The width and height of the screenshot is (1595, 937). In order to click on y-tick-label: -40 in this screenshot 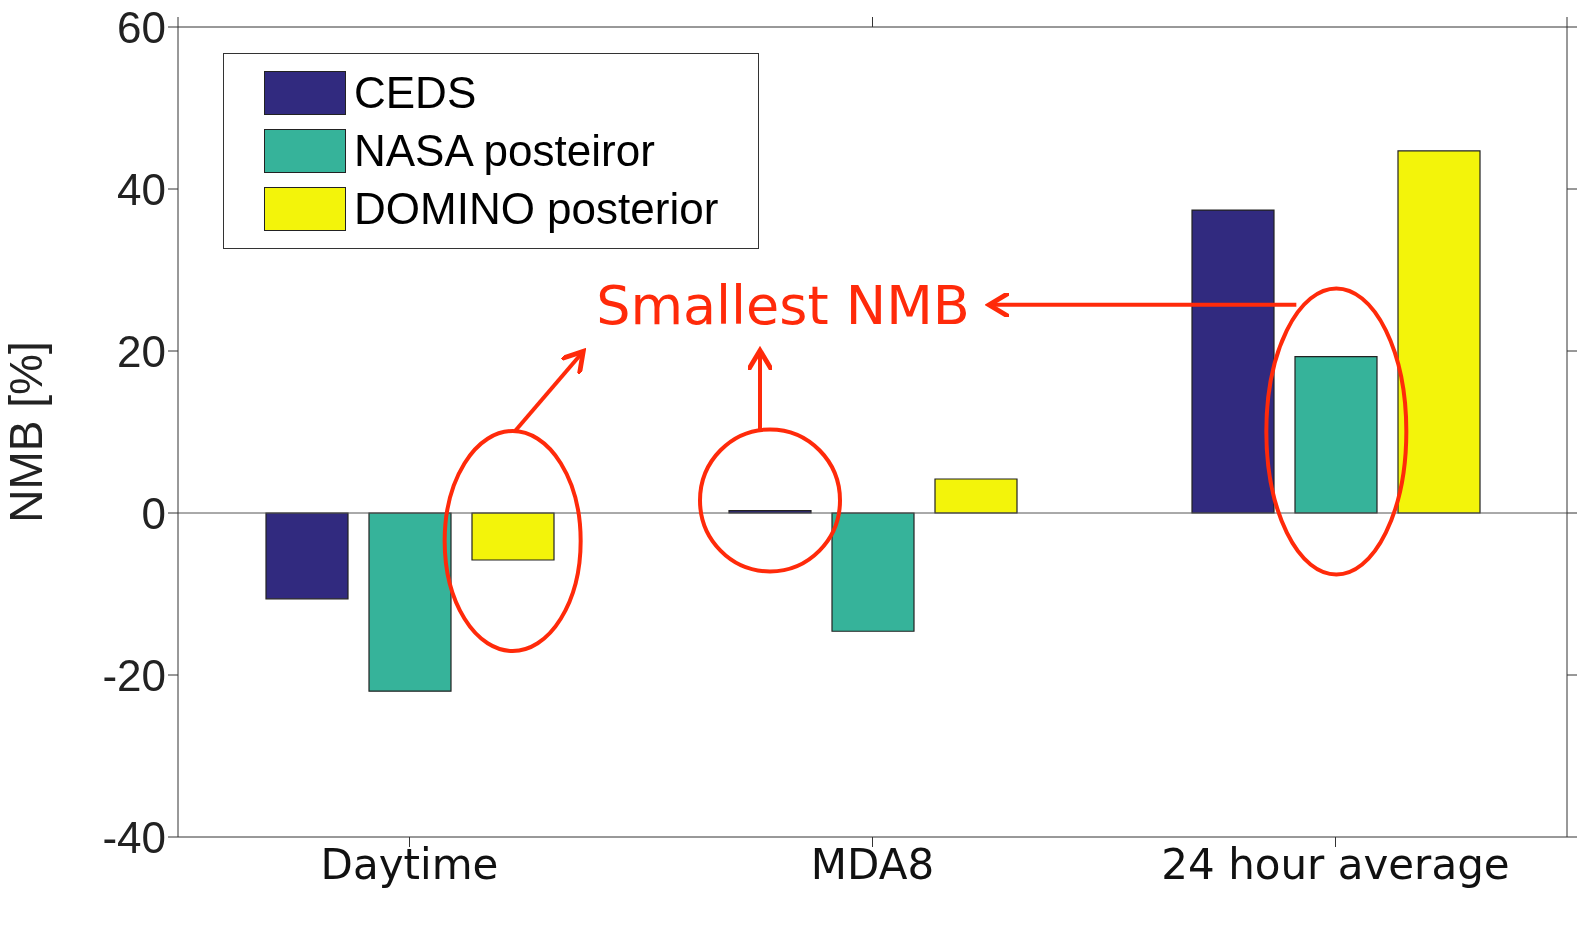, I will do `click(134, 837)`.